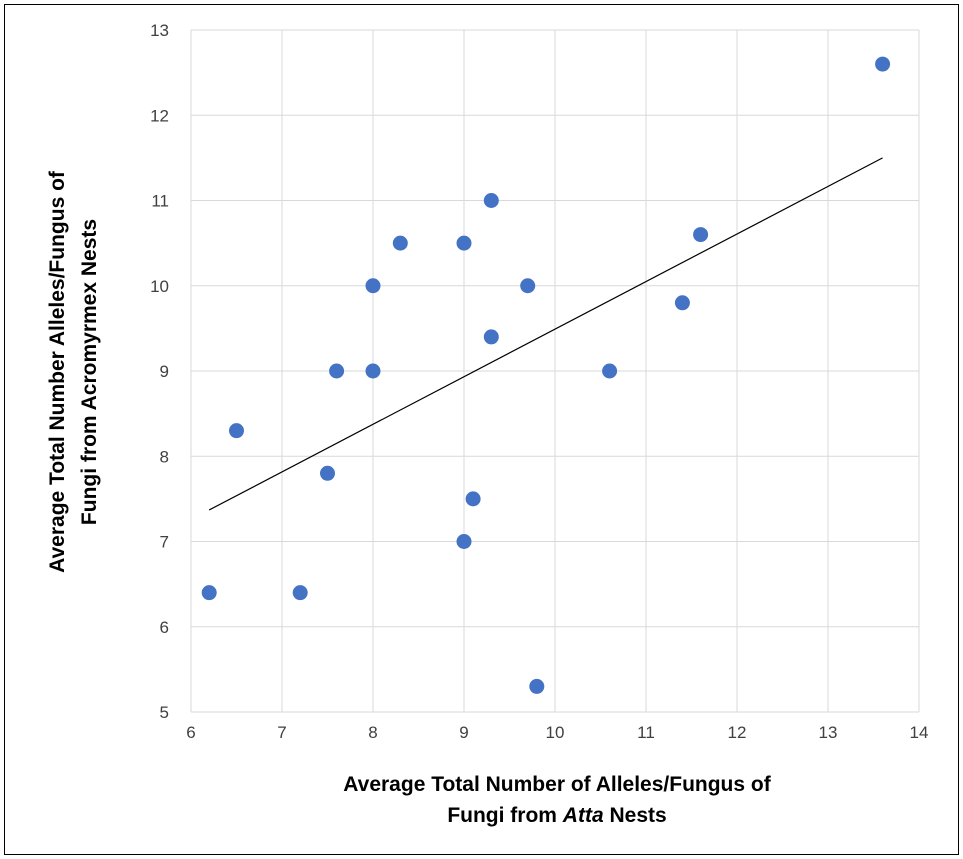 The image size is (963, 859). What do you see at coordinates (164, 456) in the screenshot?
I see `y-tick-label: 8` at bounding box center [164, 456].